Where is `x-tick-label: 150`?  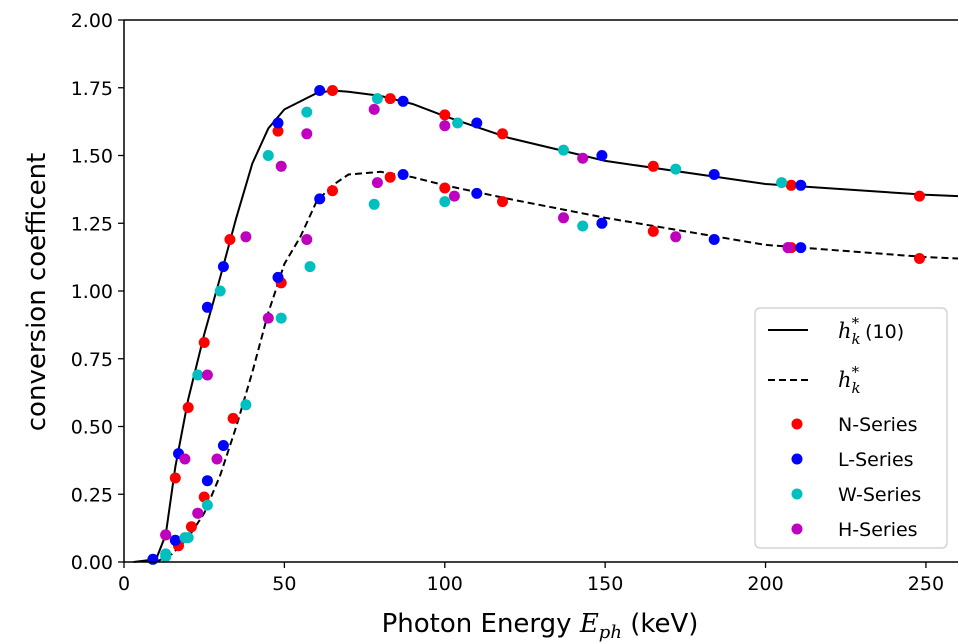
x-tick-label: 150 is located at coordinates (605, 584).